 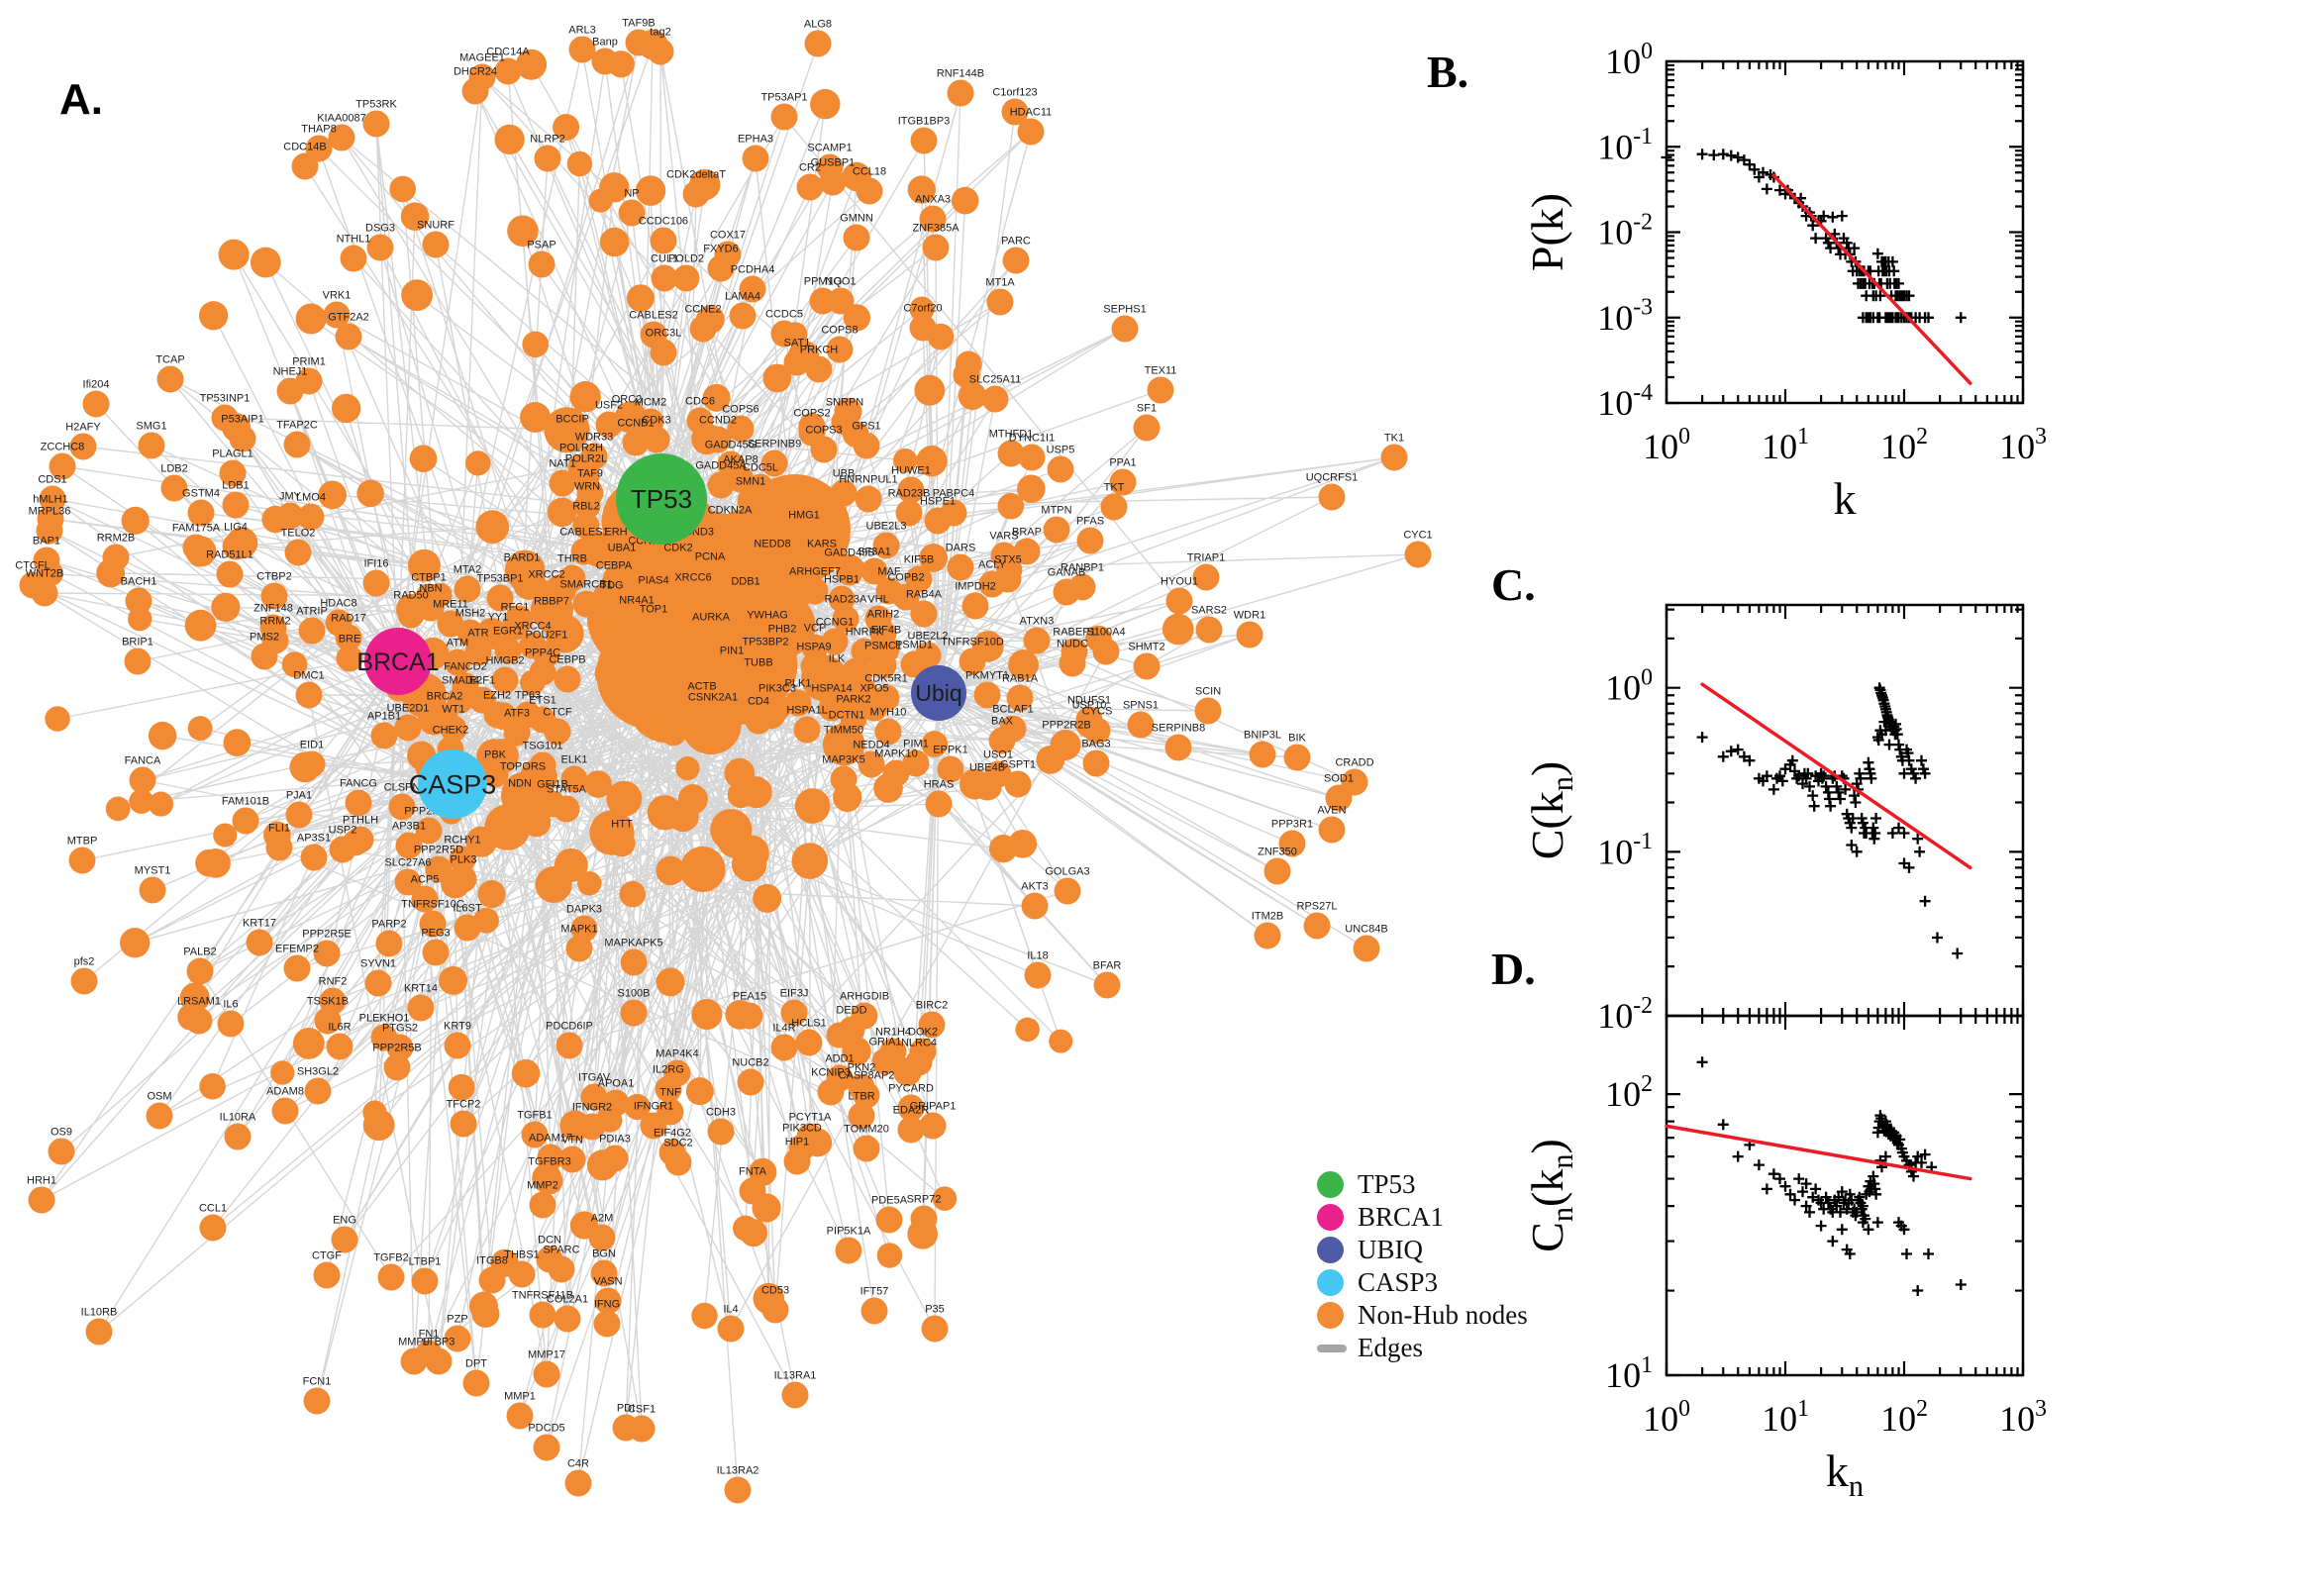 What do you see at coordinates (259, 924) in the screenshot?
I see `network-node-label: KRT17` at bounding box center [259, 924].